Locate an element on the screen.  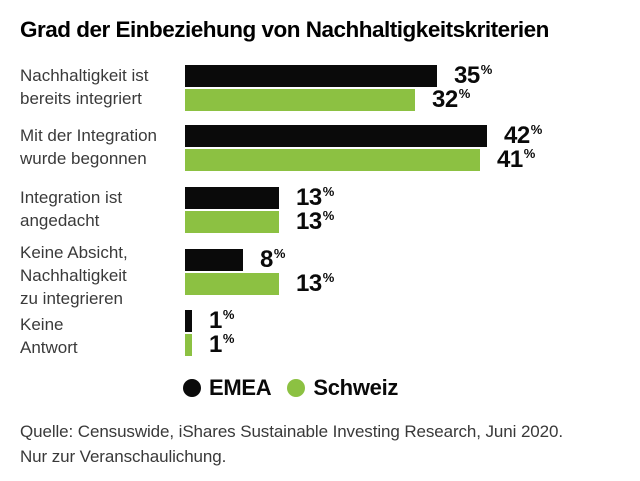
value-number: 41 is located at coordinates (510, 159).